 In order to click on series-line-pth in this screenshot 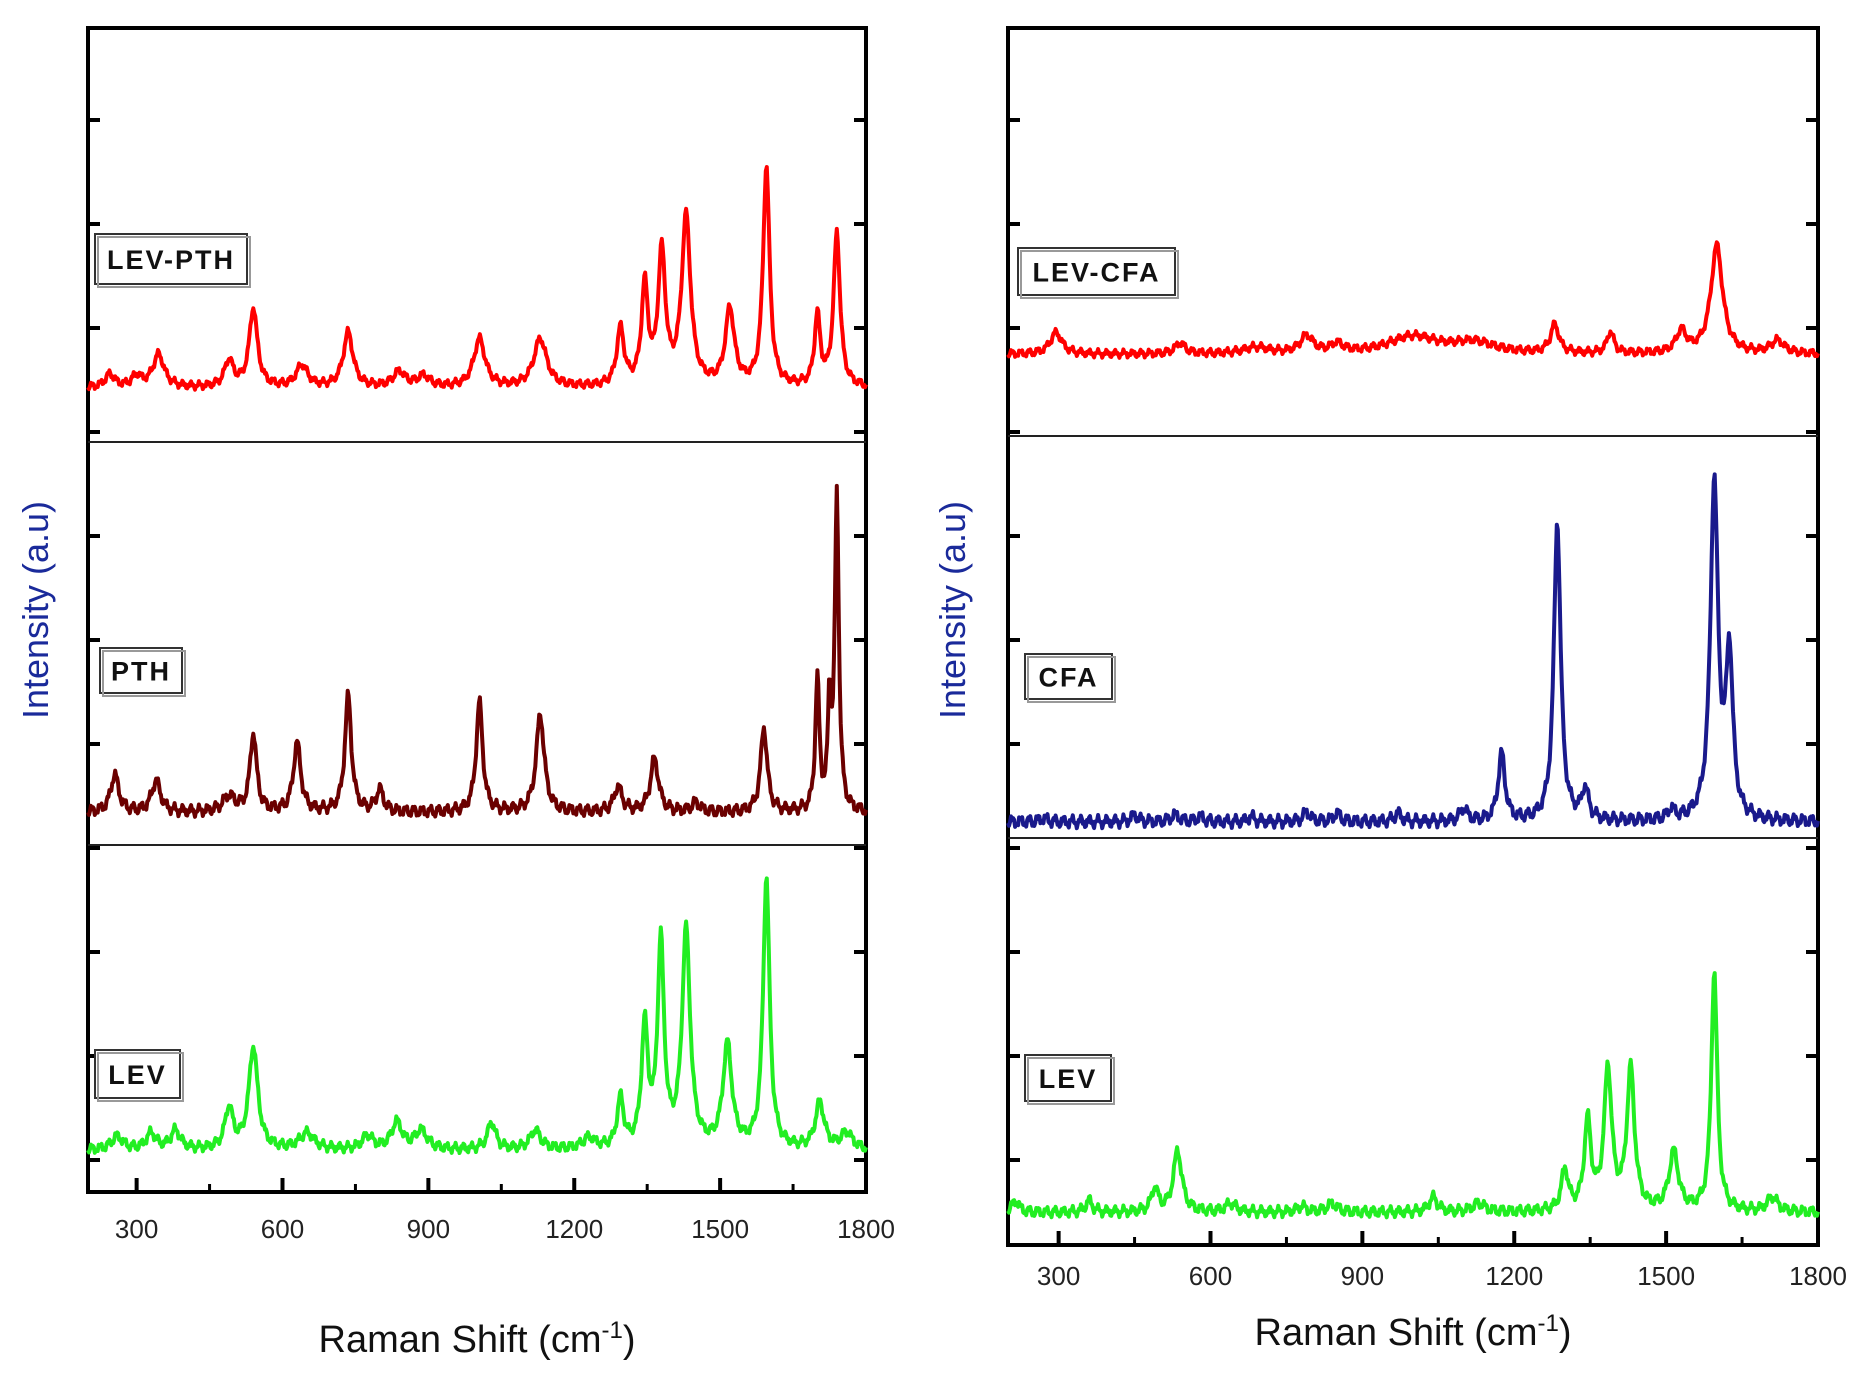, I will do `click(477, 651)`.